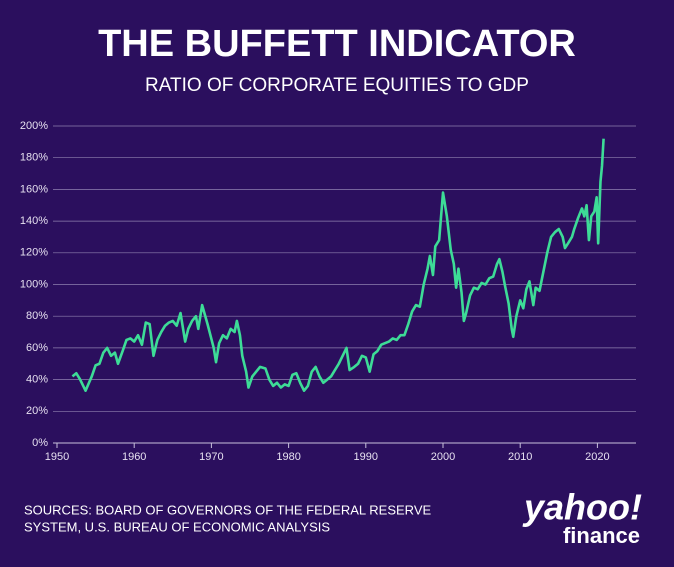 The width and height of the screenshot is (674, 567). I want to click on y-tick-label: 140%, so click(34, 221).